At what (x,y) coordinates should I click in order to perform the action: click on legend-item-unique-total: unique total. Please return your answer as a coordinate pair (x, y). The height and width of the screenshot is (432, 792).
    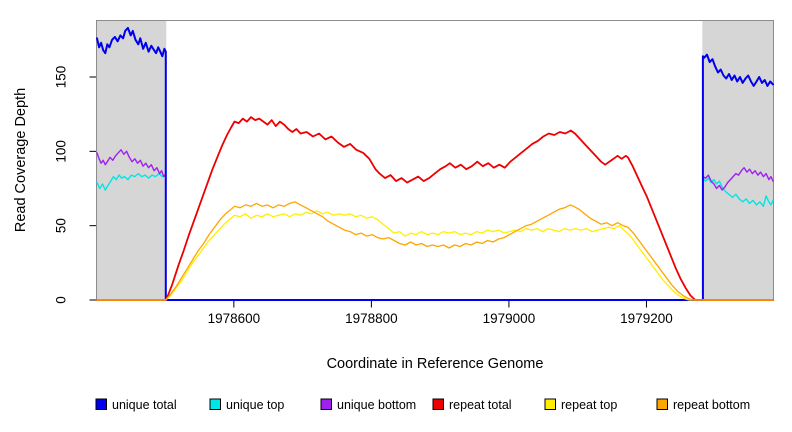
    Looking at the image, I should click on (136, 405).